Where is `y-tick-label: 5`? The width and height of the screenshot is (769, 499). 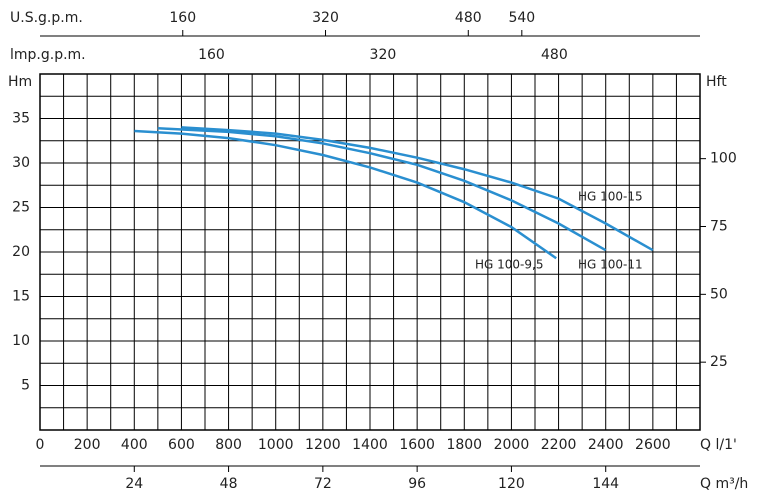 y-tick-label: 5 is located at coordinates (25, 386).